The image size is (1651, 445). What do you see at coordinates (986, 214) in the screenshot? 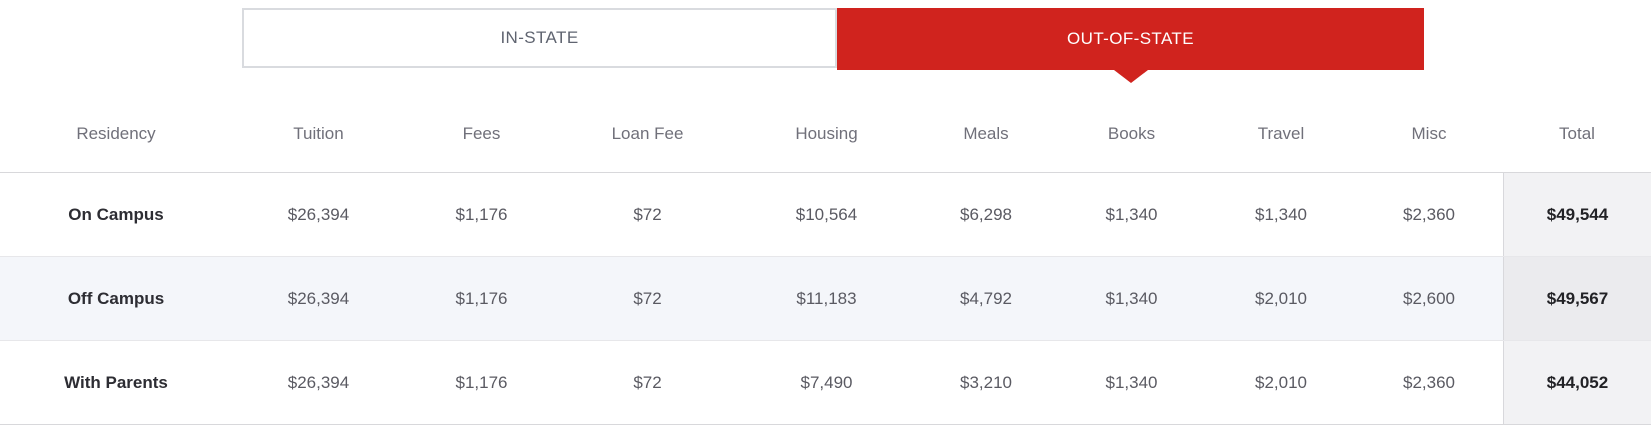
I see `cell-meals: $6,298` at bounding box center [986, 214].